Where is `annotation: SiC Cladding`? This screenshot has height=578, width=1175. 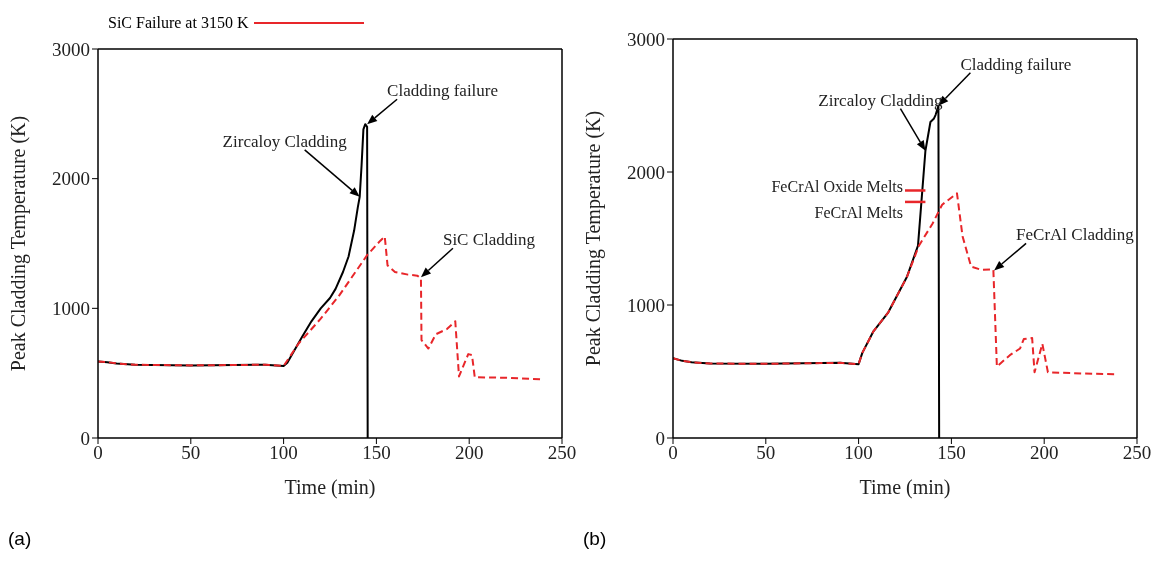 annotation: SiC Cladding is located at coordinates (489, 240).